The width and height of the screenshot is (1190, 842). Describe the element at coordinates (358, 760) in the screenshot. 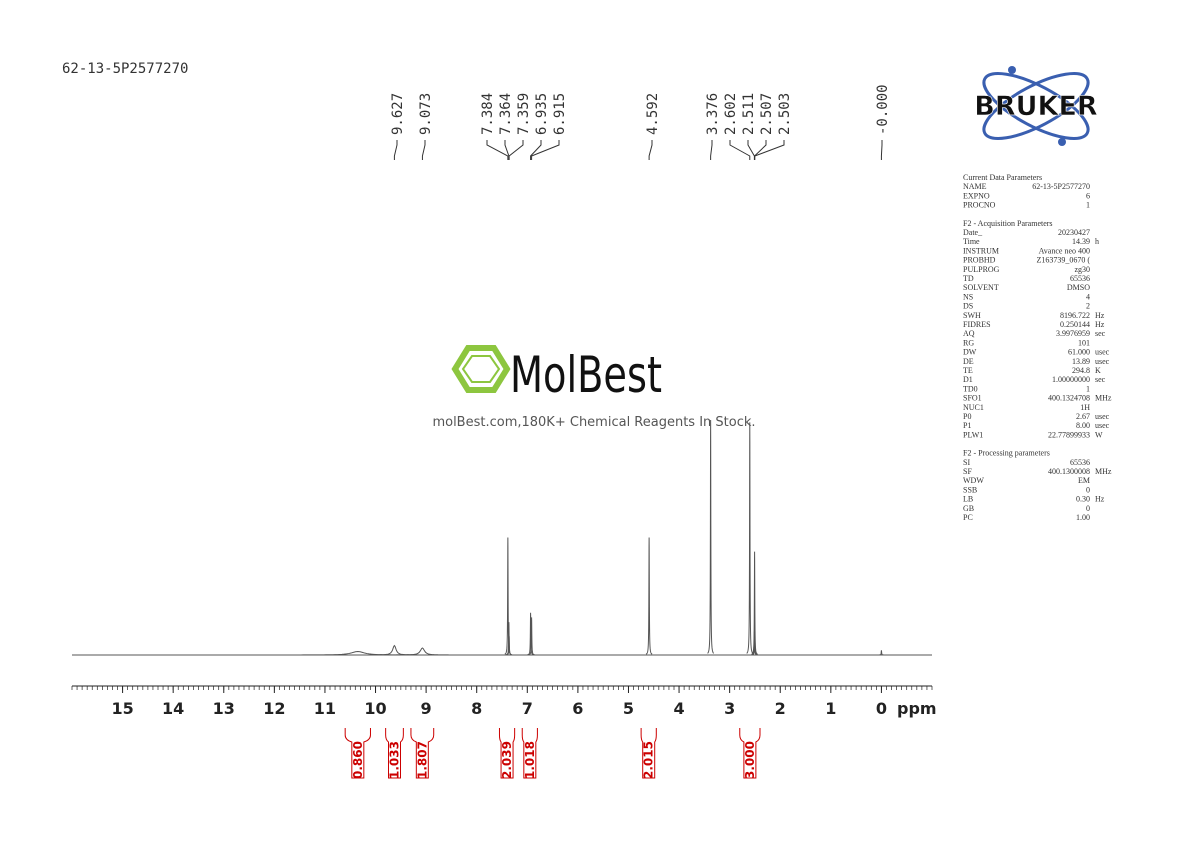

I see `integral-label: 0.860` at that location.